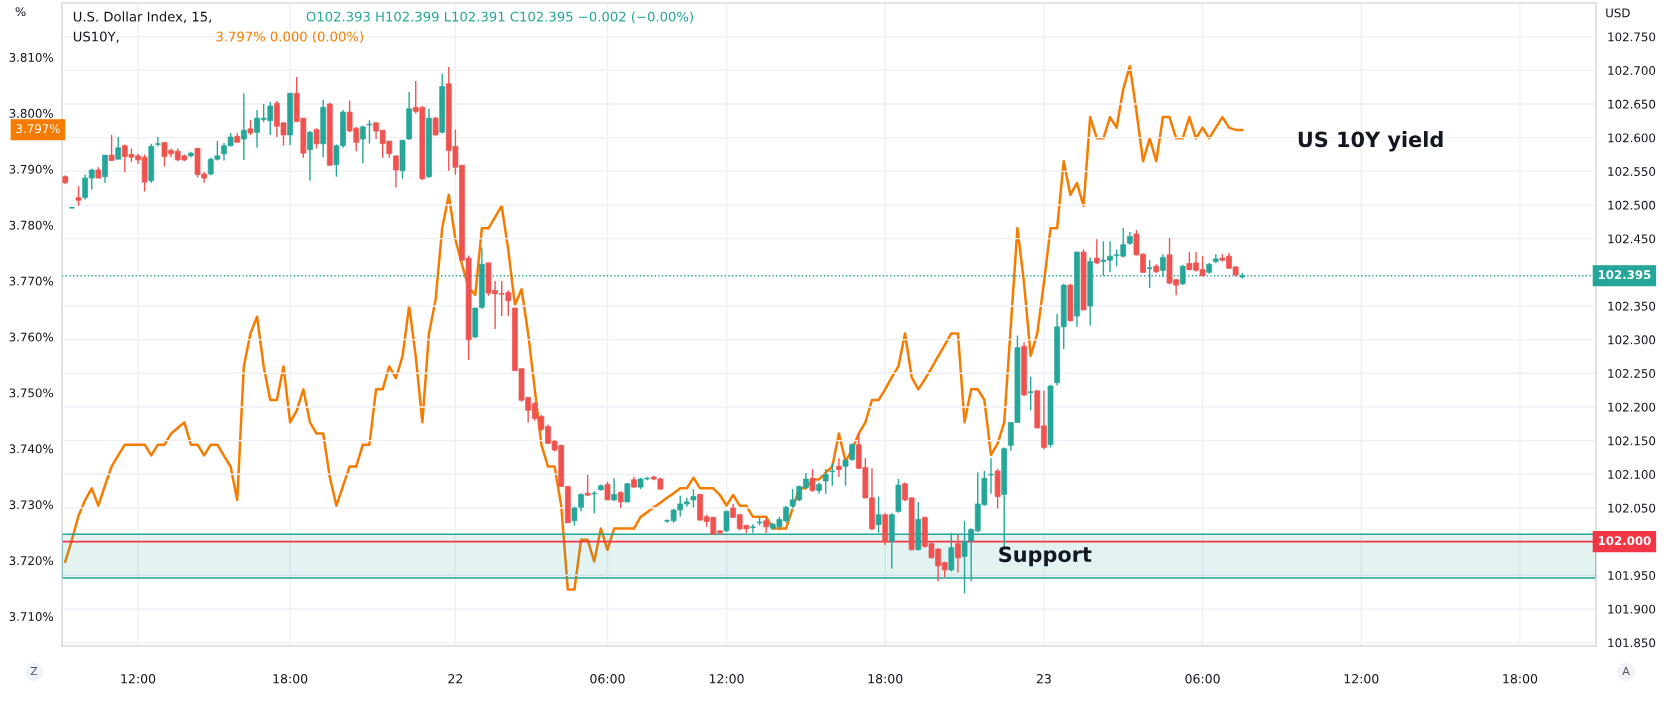 The width and height of the screenshot is (1672, 724). What do you see at coordinates (1624, 275) in the screenshot?
I see `ref-line-label: 102.395` at bounding box center [1624, 275].